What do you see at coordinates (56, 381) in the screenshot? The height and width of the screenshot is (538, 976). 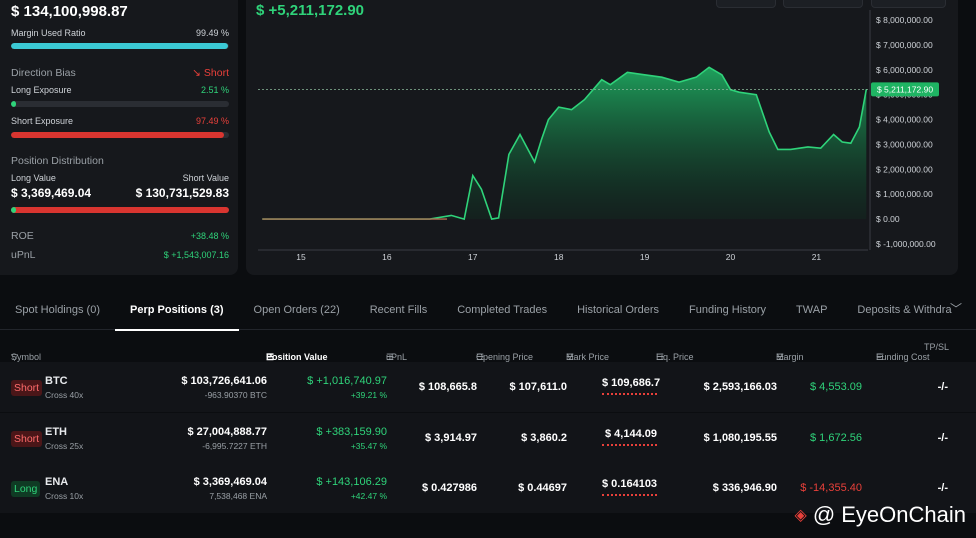 I see `symbol: BTC` at bounding box center [56, 381].